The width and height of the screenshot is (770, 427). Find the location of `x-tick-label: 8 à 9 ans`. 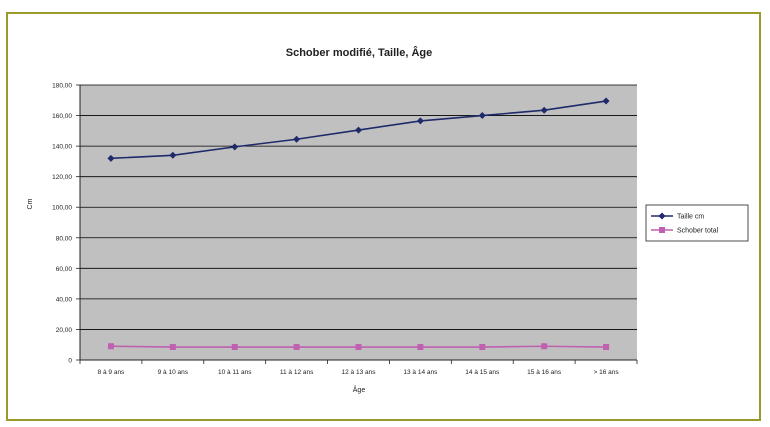

x-tick-label: 8 à 9 ans is located at coordinates (111, 372).